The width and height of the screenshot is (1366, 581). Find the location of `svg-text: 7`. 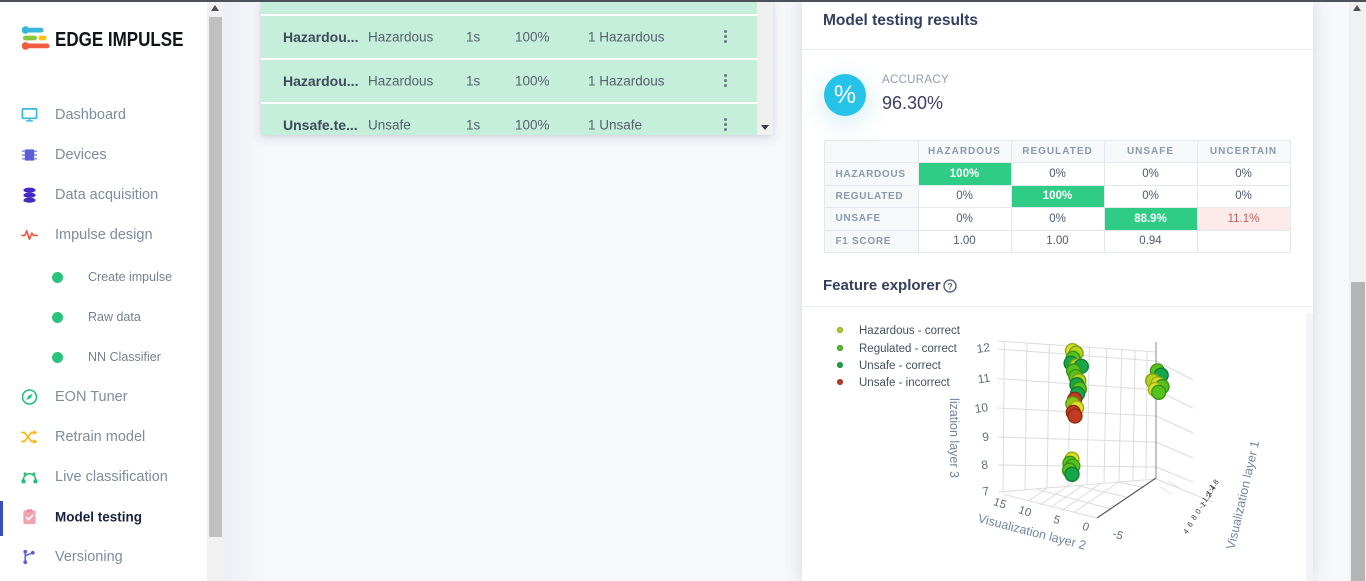

svg-text: 7 is located at coordinates (985, 491).